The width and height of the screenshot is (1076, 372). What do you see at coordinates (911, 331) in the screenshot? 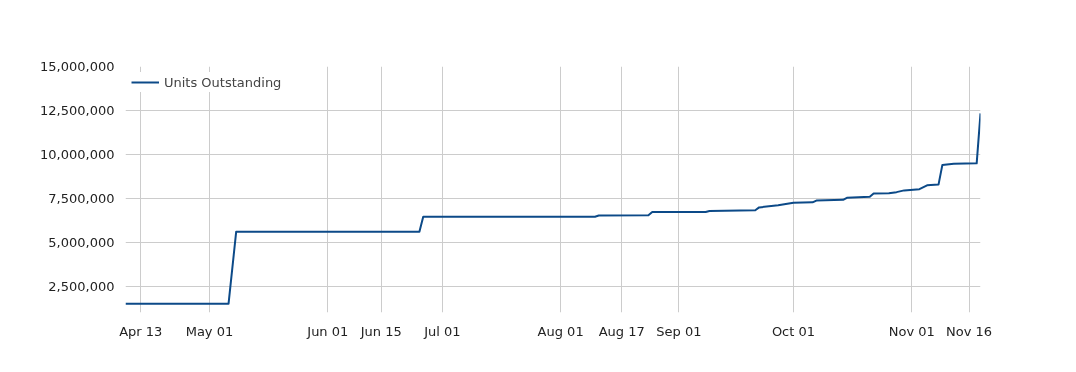
I see `x-tick-label: Nov 01` at bounding box center [911, 331].